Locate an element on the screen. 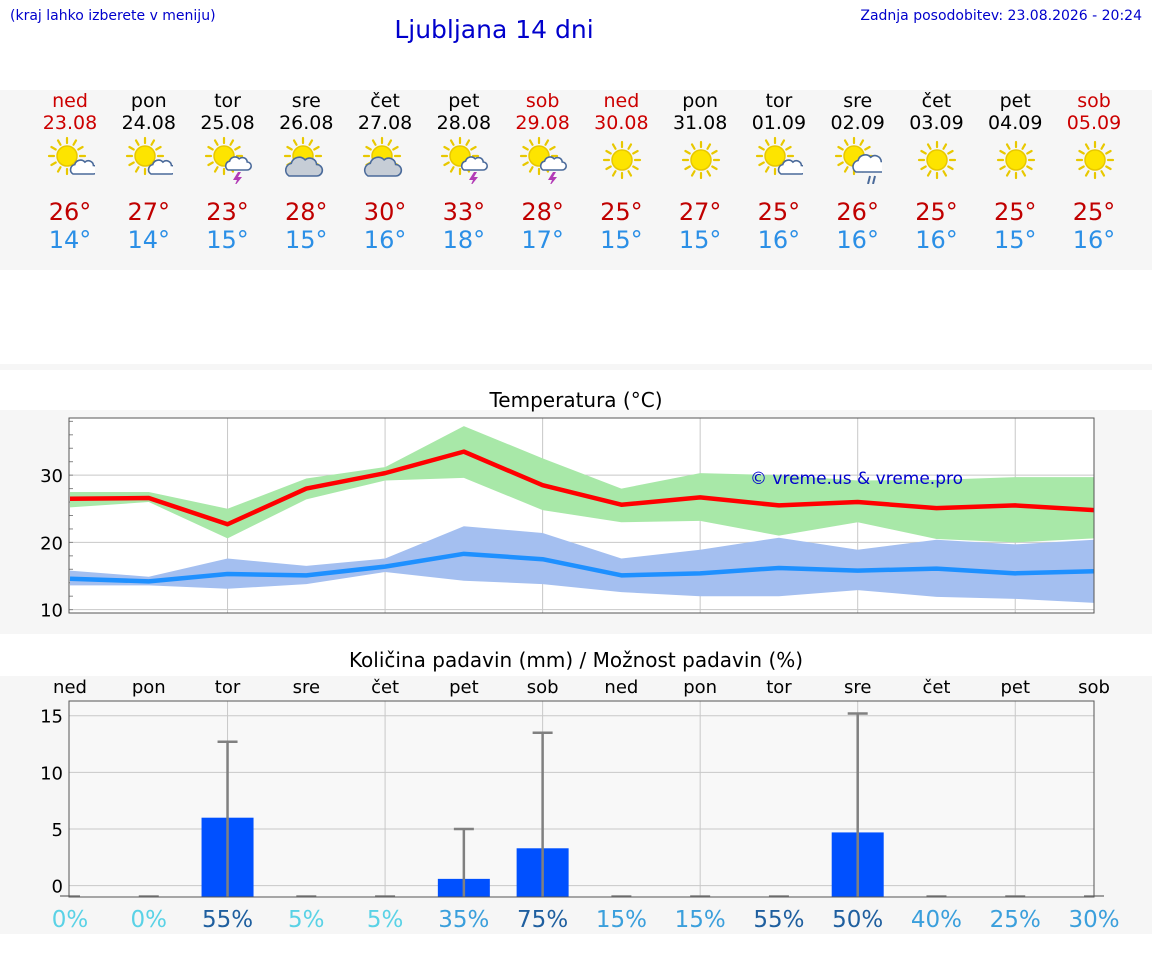  last-updated: Zadnja posodobitev: 23.08.2026 - 20:24 is located at coordinates (1001, 16).